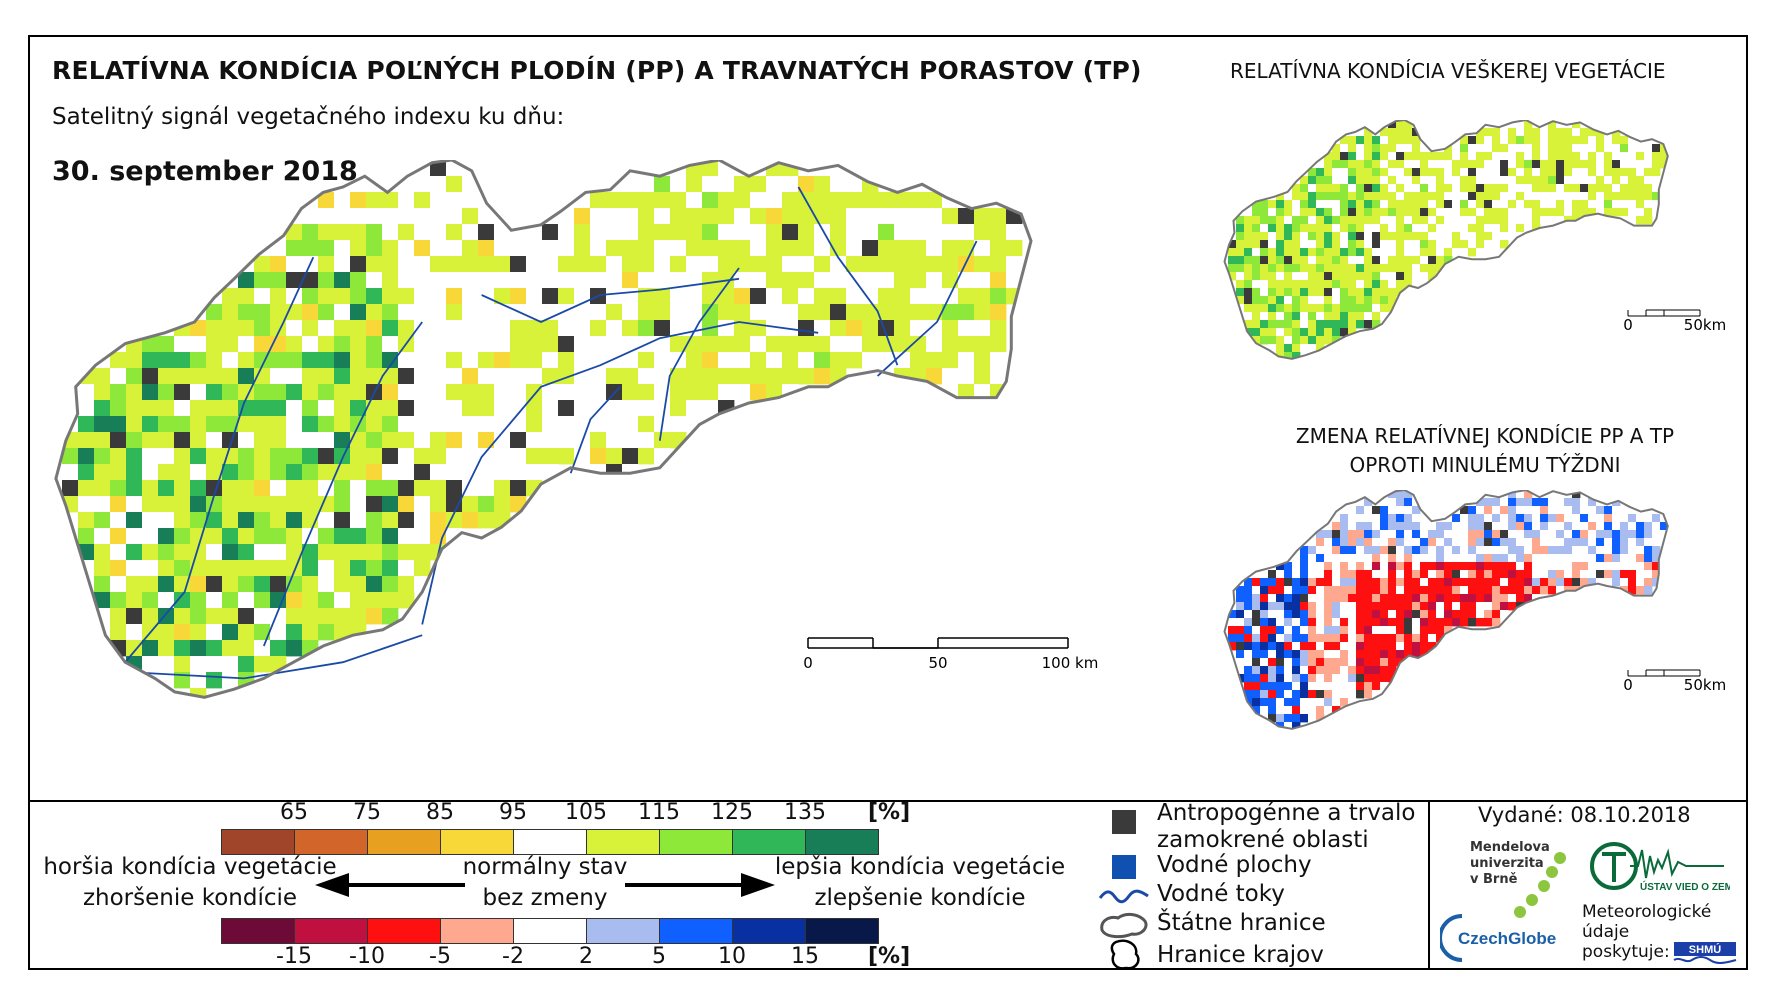  I want to click on meteo-line1: Meteorologické, so click(1647, 912).